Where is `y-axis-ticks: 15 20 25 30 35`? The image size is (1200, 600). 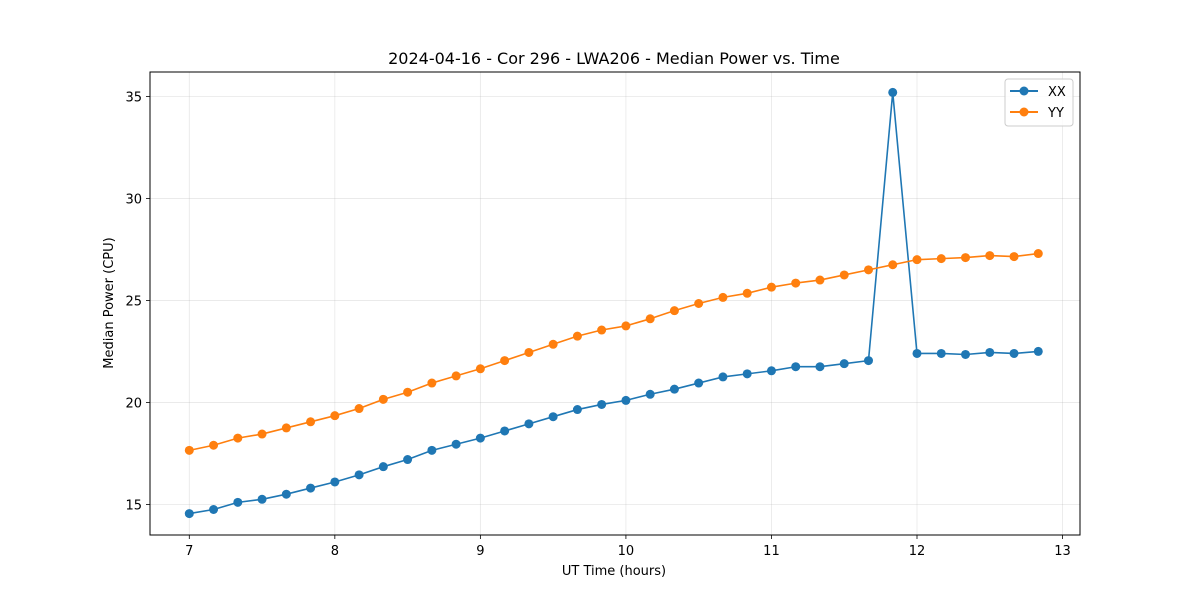
y-axis-ticks: 15 20 25 30 35 is located at coordinates (137, 301).